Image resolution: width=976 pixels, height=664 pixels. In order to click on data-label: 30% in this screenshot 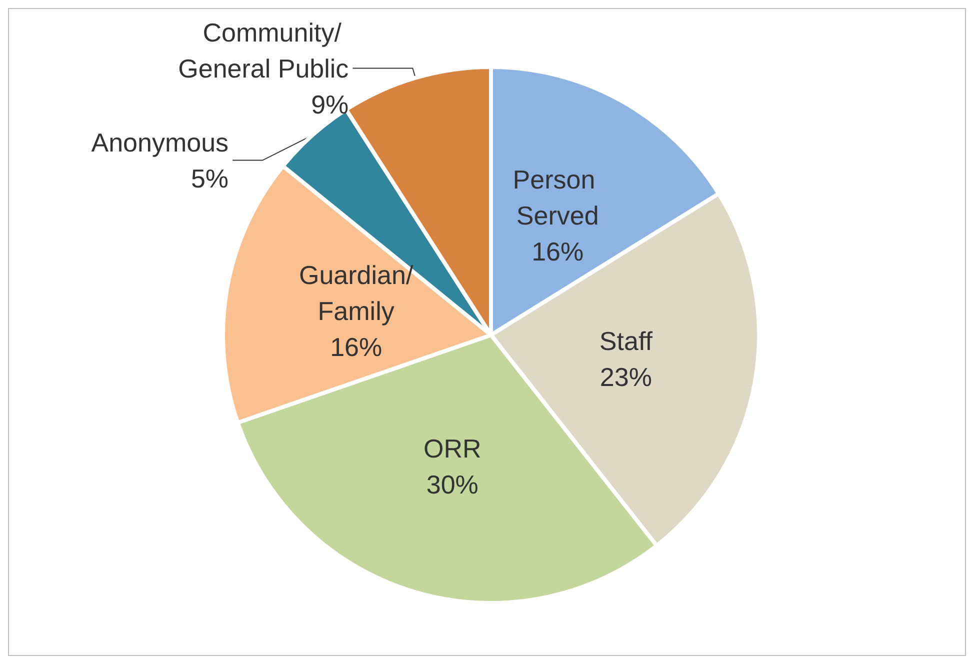, I will do `click(452, 484)`.